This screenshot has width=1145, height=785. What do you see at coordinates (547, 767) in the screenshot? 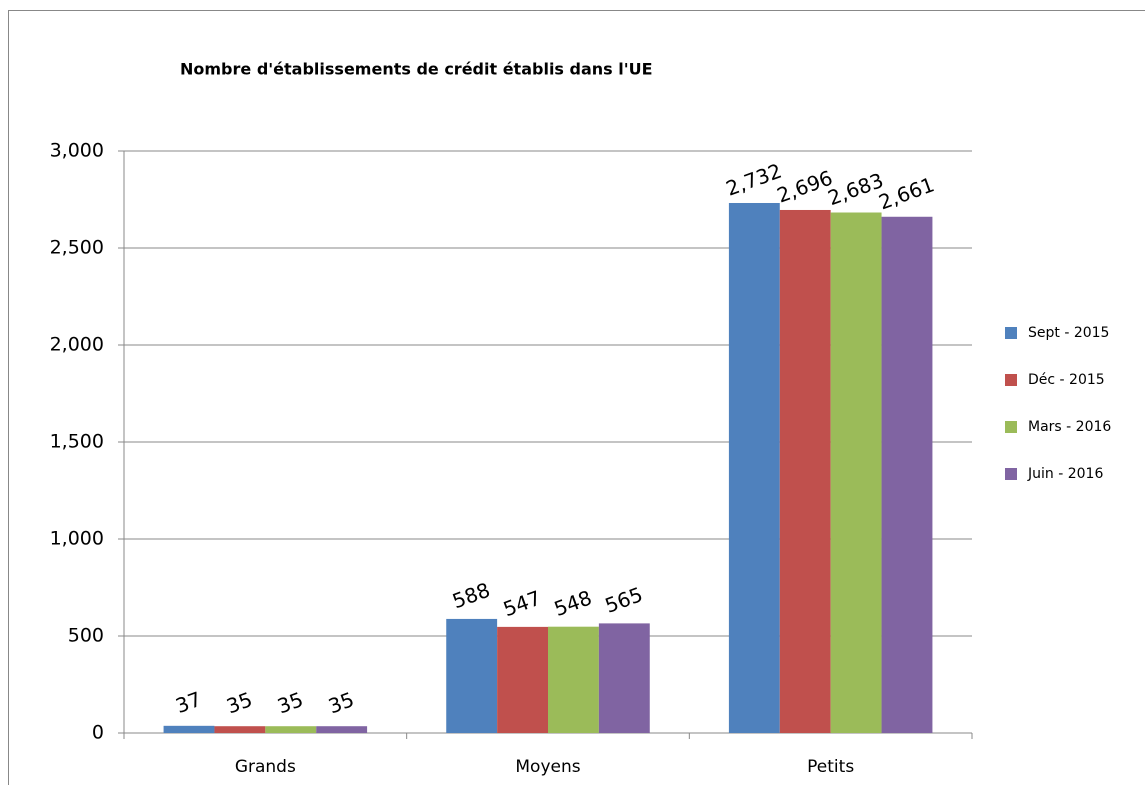
I see `x-tick-label: Moyens` at bounding box center [547, 767].